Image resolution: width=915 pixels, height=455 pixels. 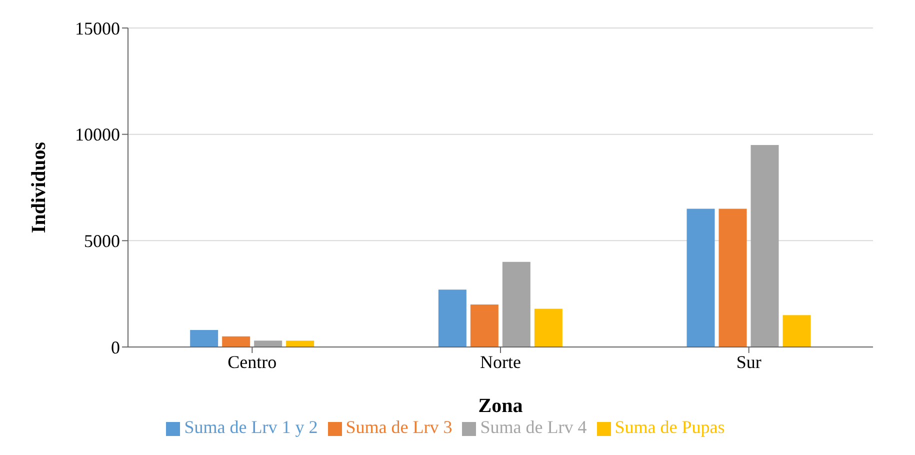 I want to click on y-tick-label: 15000, so click(x=97, y=28).